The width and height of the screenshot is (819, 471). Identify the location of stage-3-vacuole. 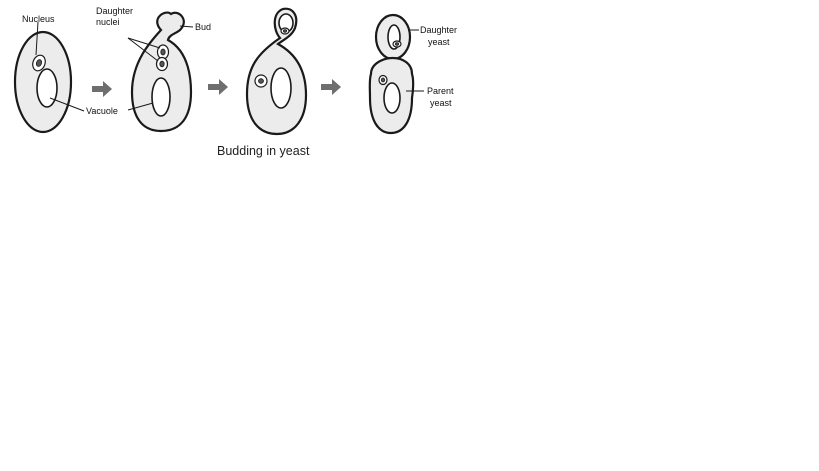
(281, 88).